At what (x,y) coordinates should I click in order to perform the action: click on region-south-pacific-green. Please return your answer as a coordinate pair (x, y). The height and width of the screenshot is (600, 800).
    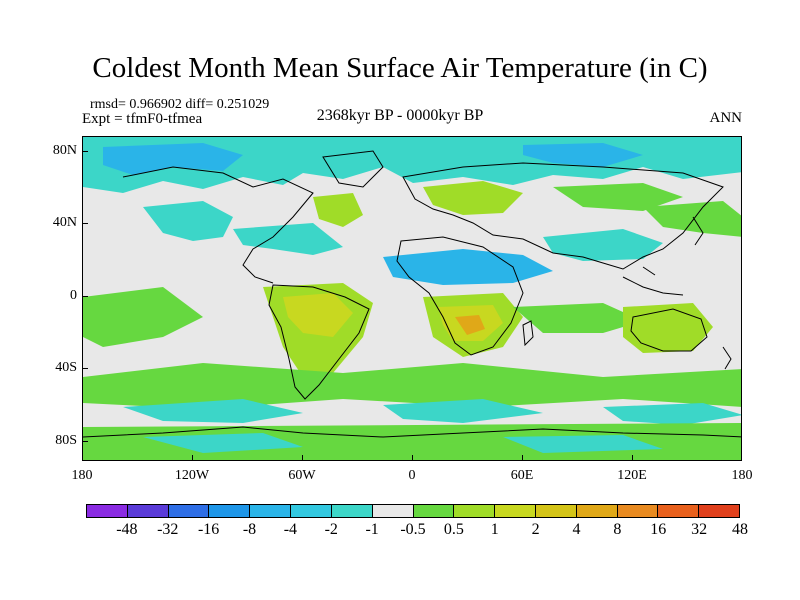
    Looking at the image, I should click on (143, 317).